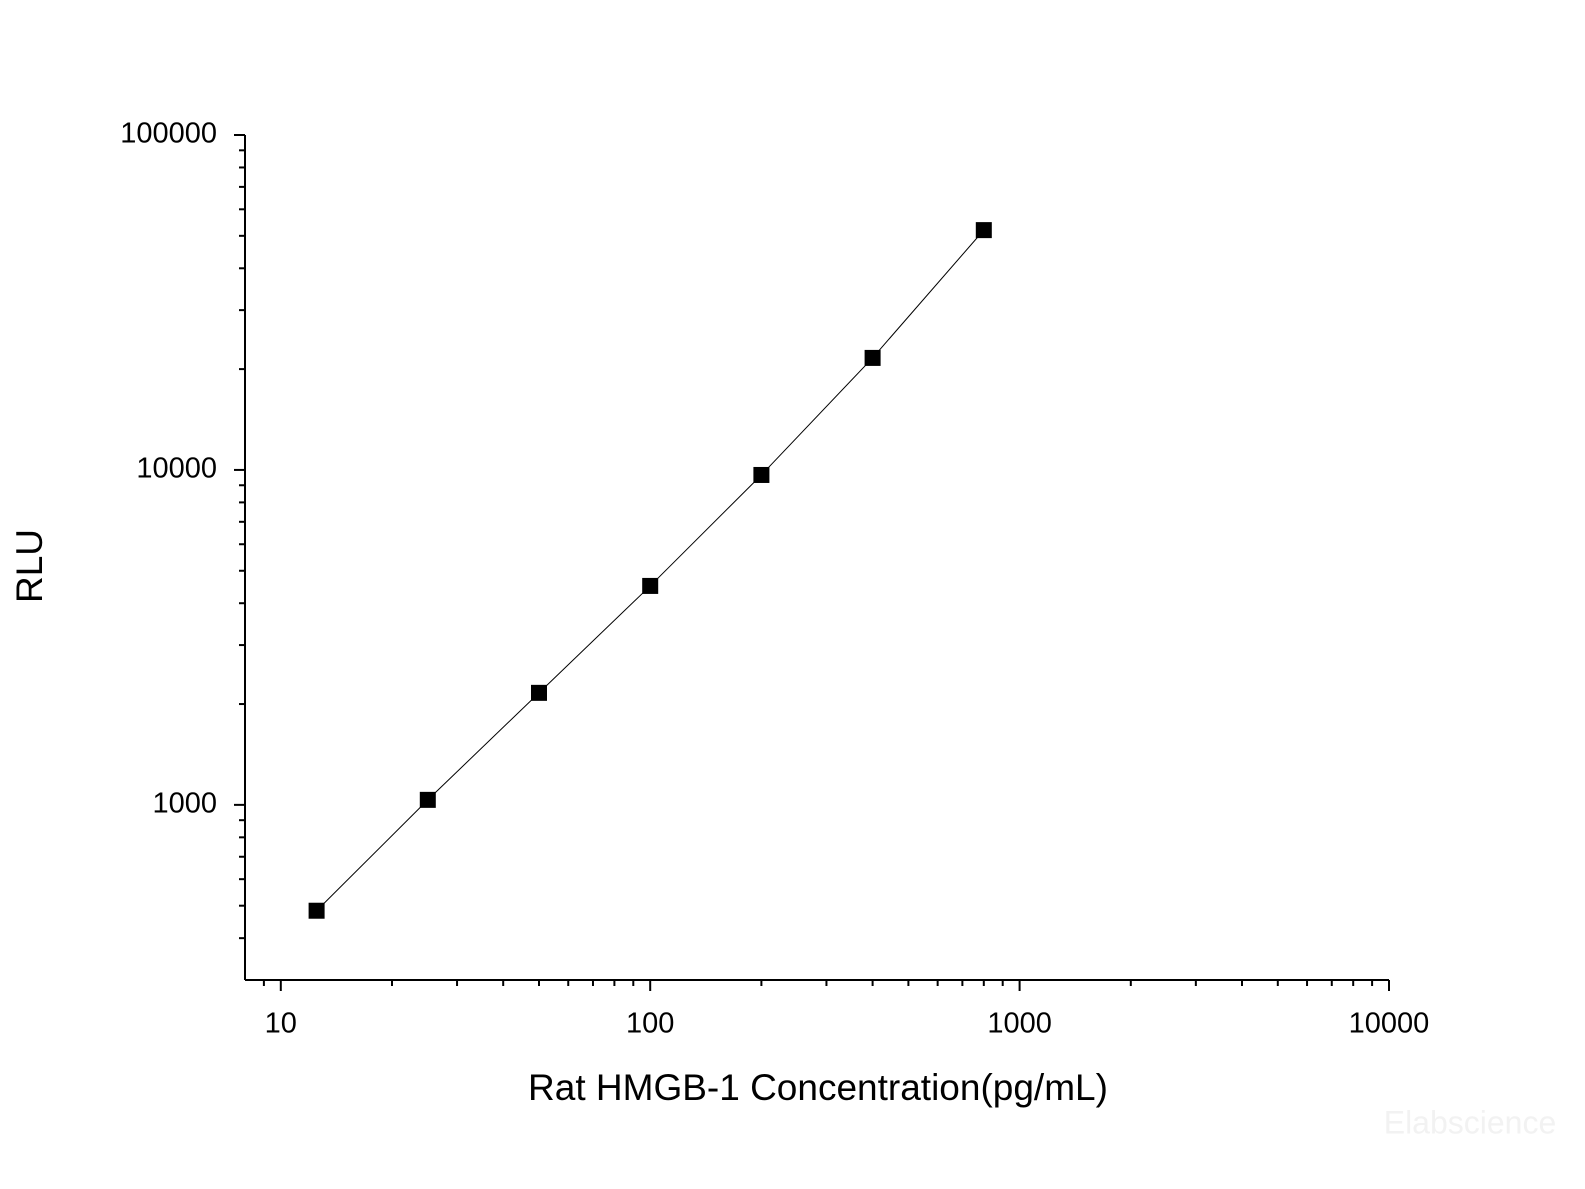  What do you see at coordinates (818, 1087) in the screenshot?
I see `x-axis-title: Rat HMGB-1 Concentration(pg/mL)` at bounding box center [818, 1087].